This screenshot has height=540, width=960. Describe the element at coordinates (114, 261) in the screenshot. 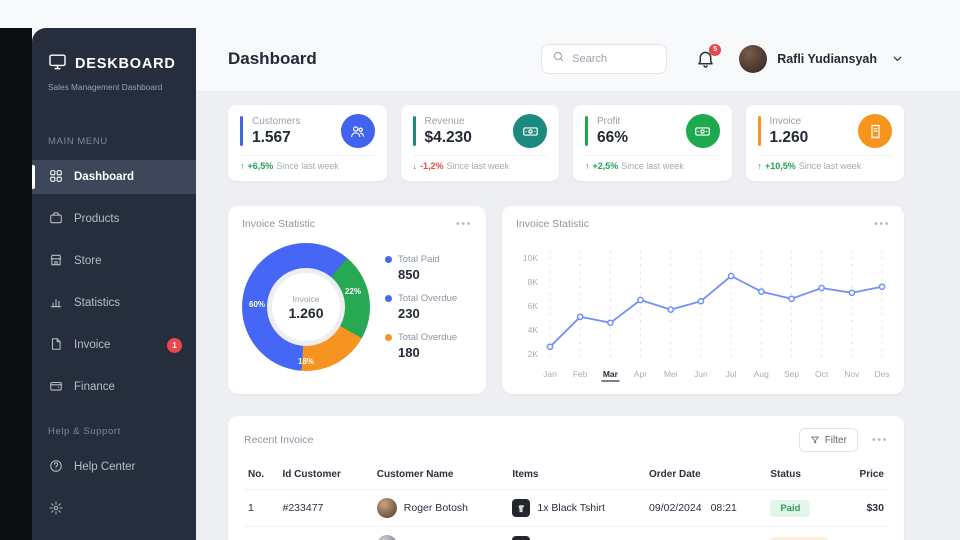

I see `sidebar-item-store: Store` at that location.